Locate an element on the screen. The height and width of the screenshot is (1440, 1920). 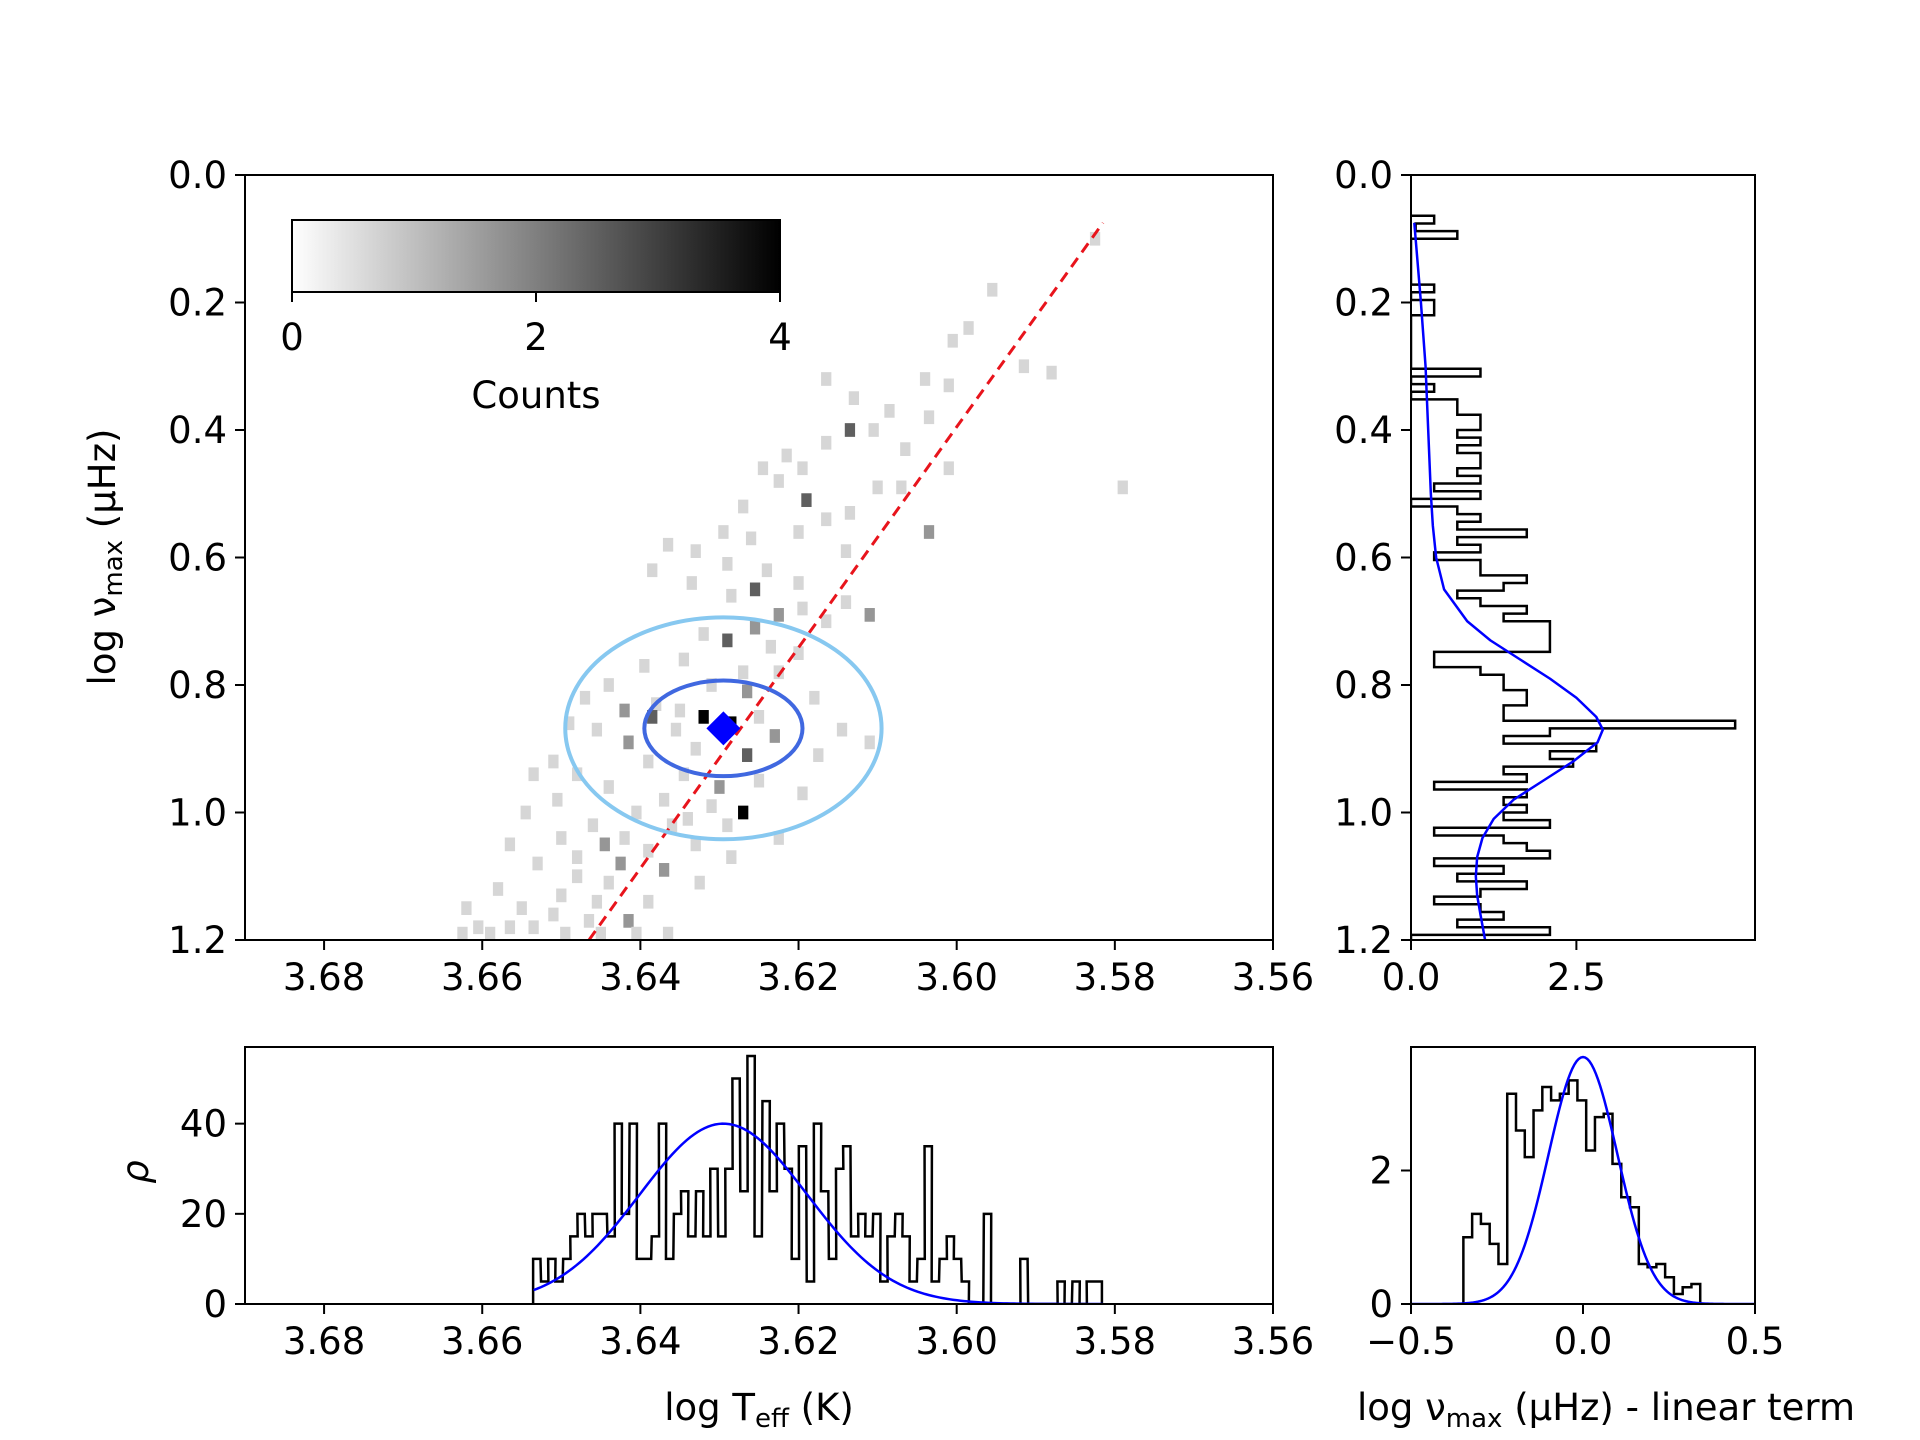
residual-y-tick-label: 0 is located at coordinates (1381, 1304).